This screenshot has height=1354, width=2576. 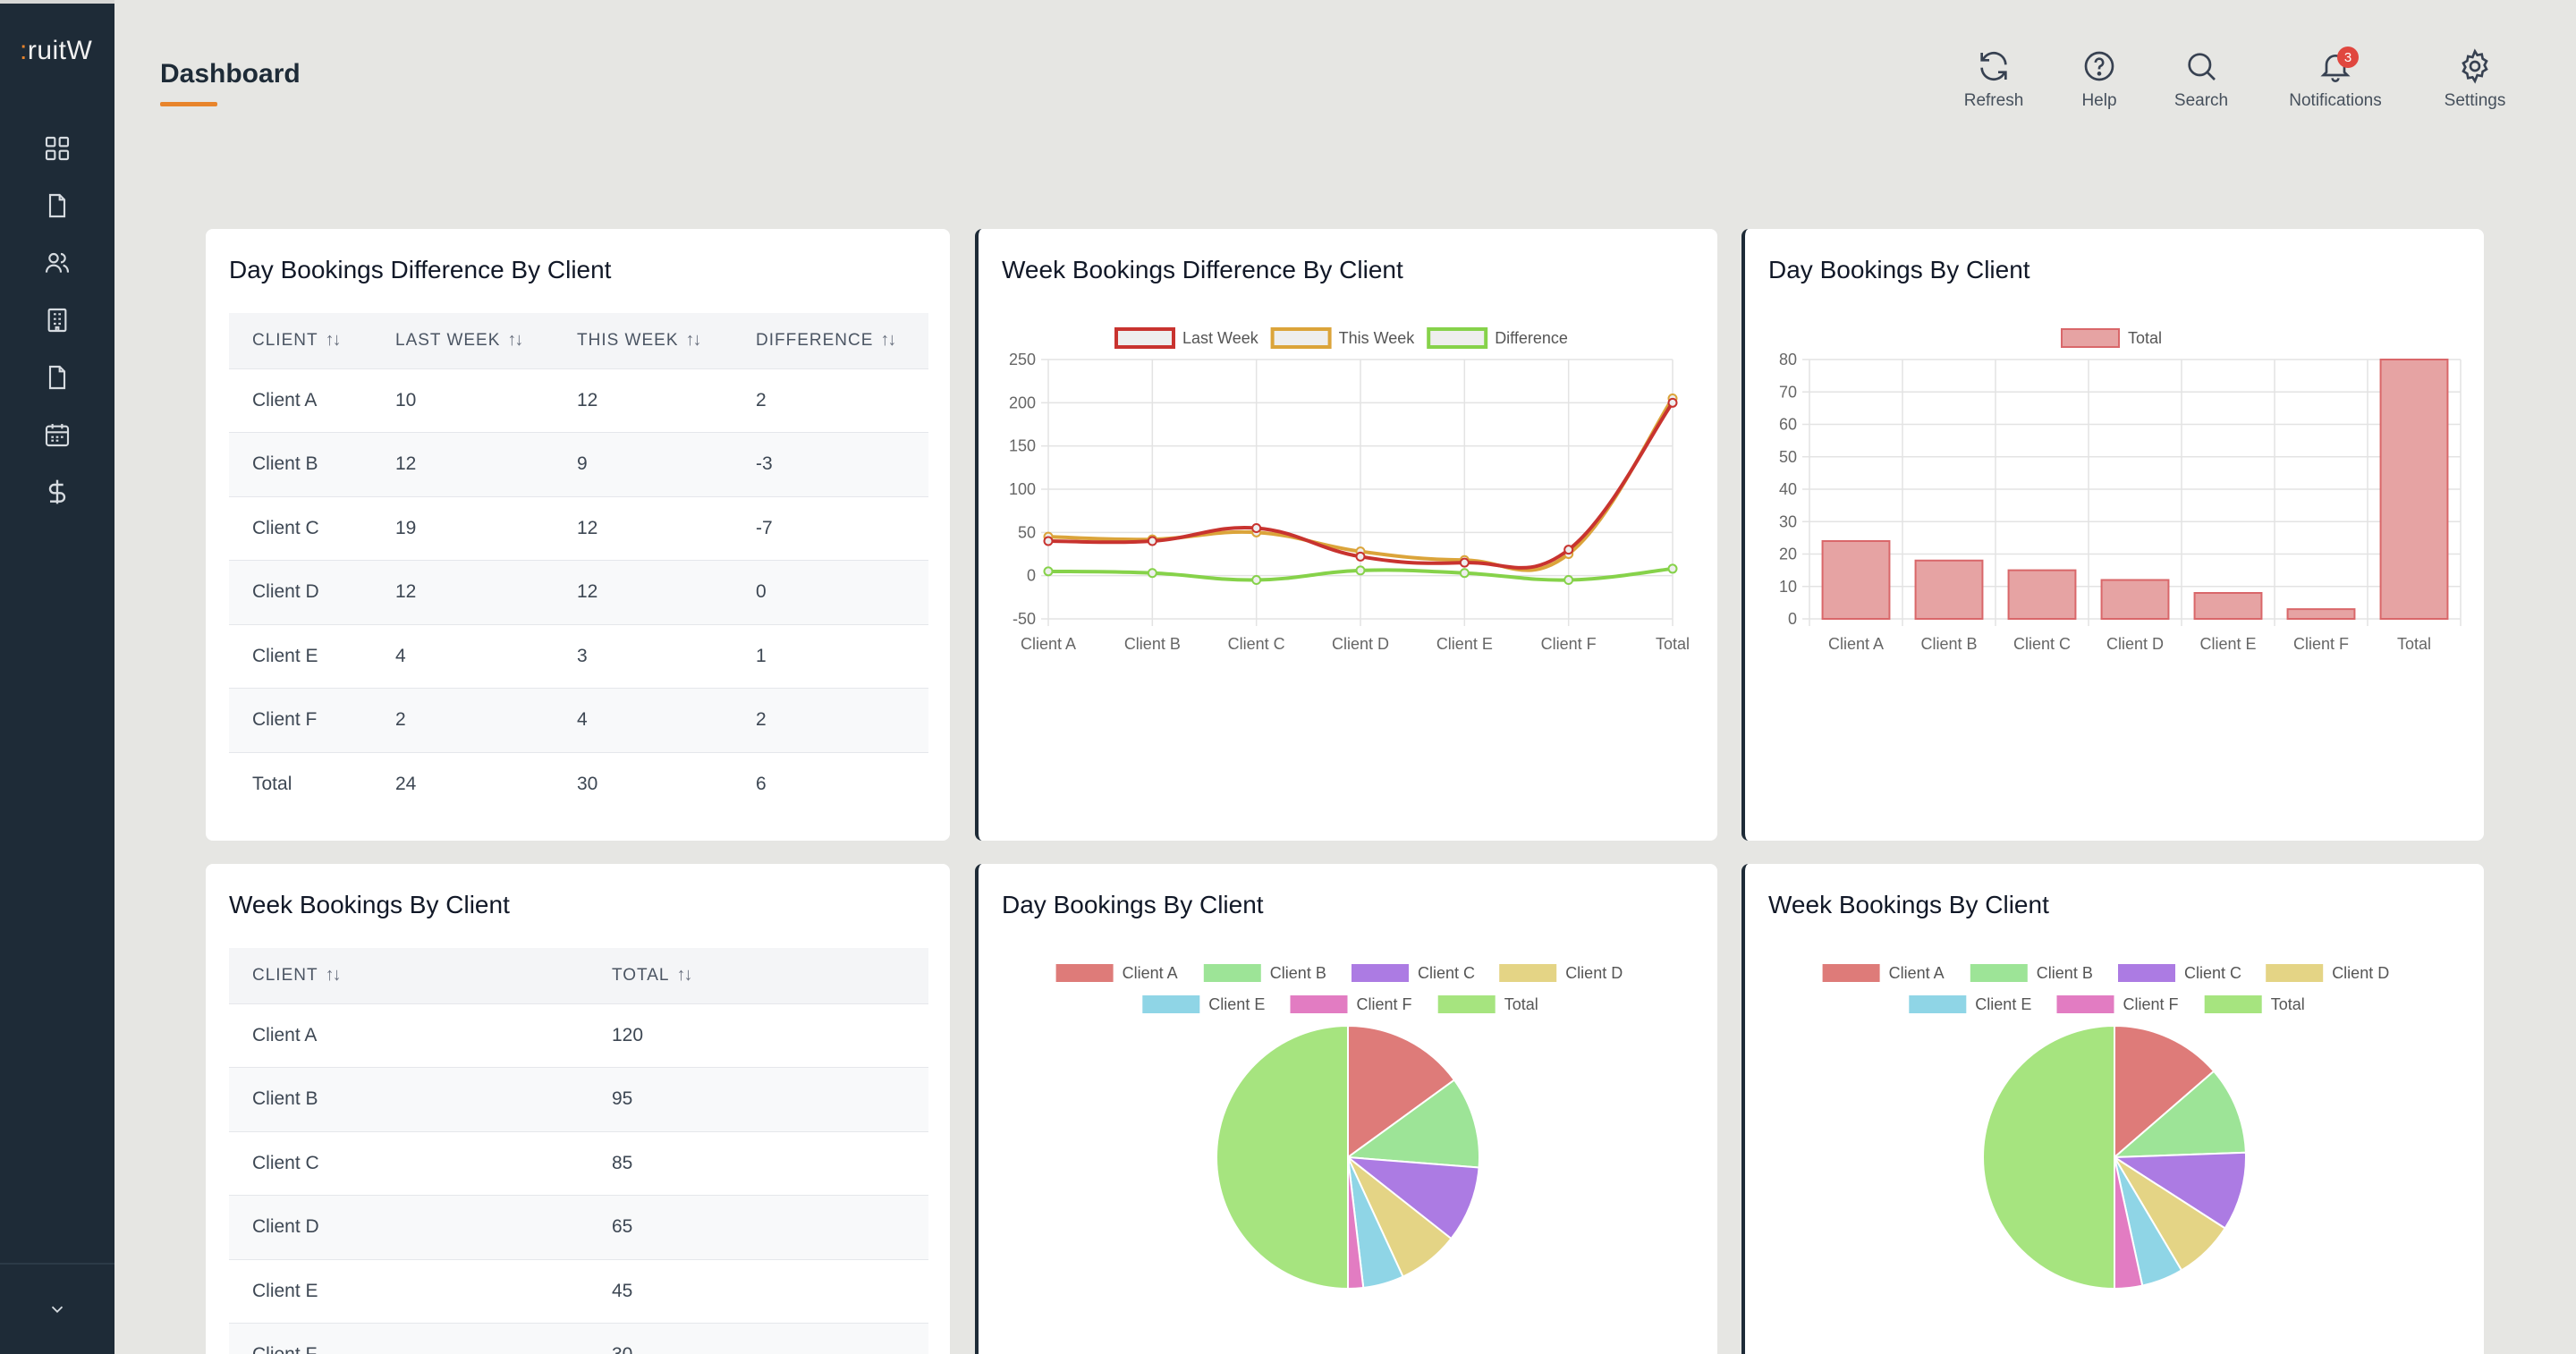 I want to click on table-row: Client E 45, so click(x=578, y=1291).